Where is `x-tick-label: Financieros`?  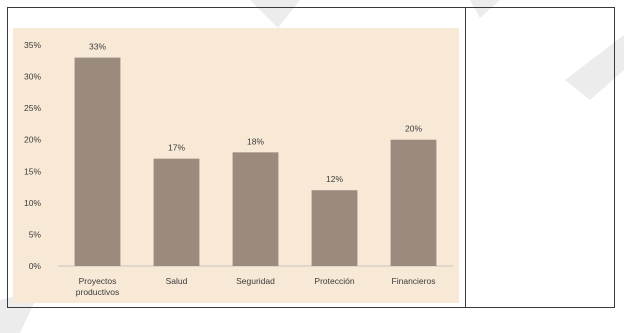
x-tick-label: Financieros is located at coordinates (414, 281).